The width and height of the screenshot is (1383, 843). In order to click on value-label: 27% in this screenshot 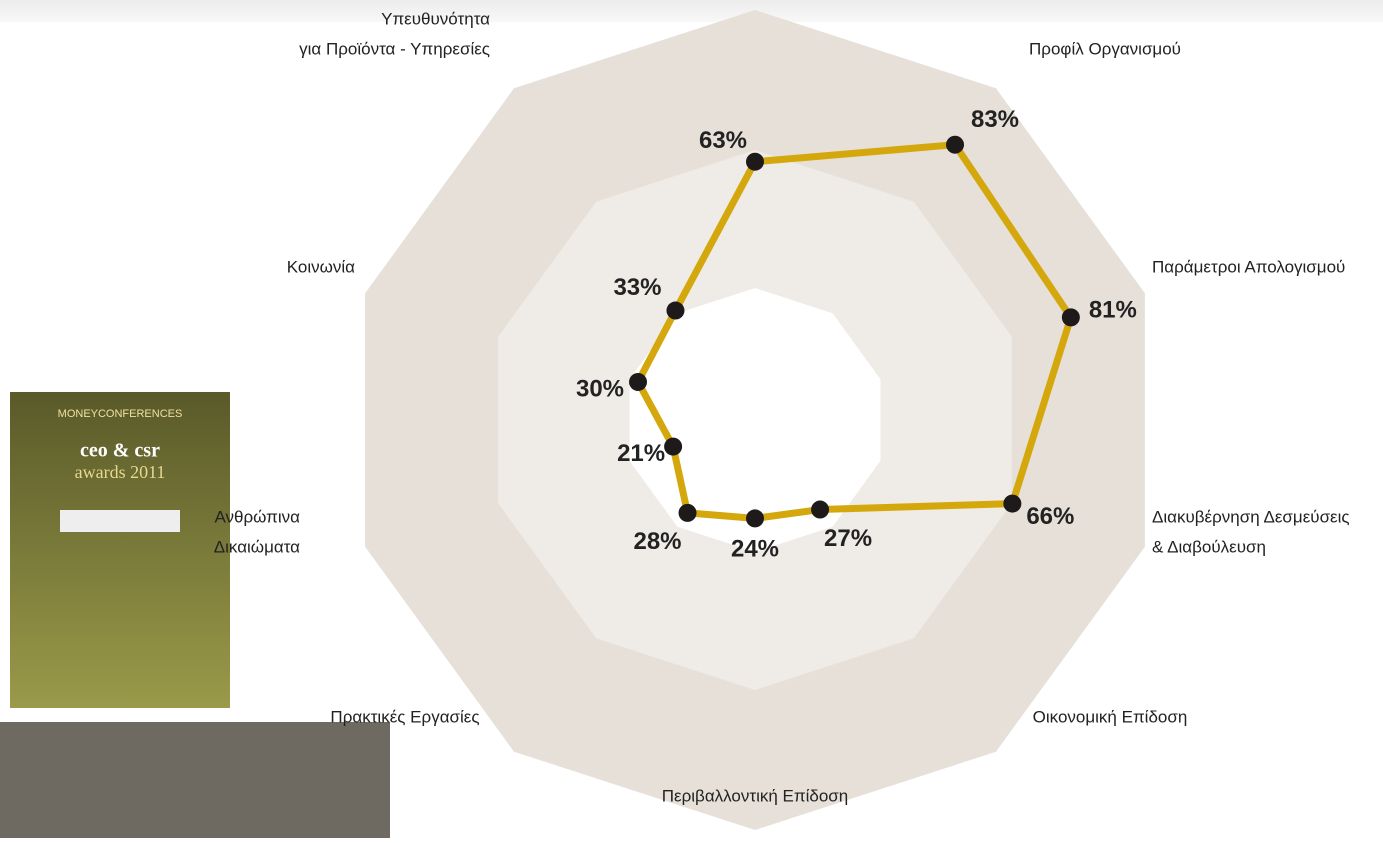, I will do `click(848, 538)`.